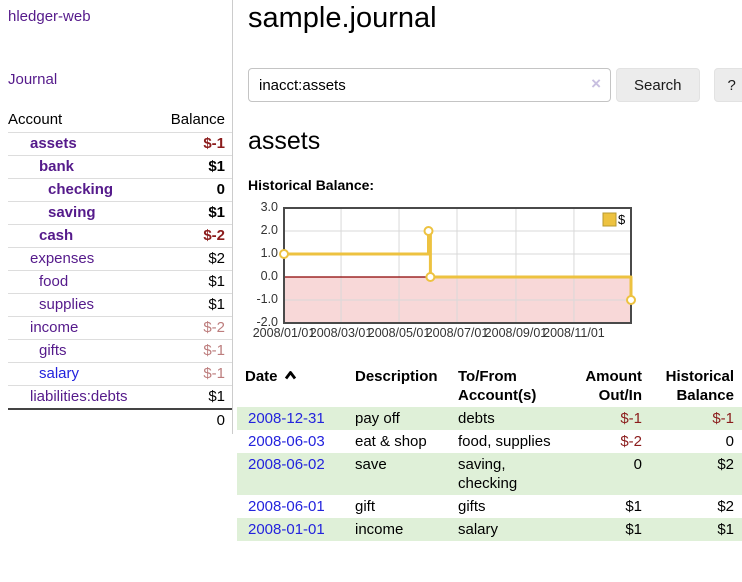  What do you see at coordinates (120, 236) in the screenshot?
I see `account-row: cash $-2` at bounding box center [120, 236].